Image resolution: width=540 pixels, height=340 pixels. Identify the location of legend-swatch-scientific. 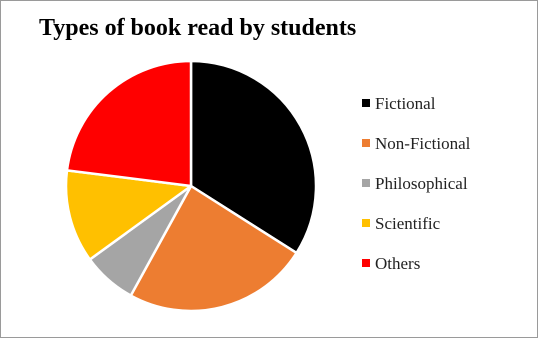
(366, 223).